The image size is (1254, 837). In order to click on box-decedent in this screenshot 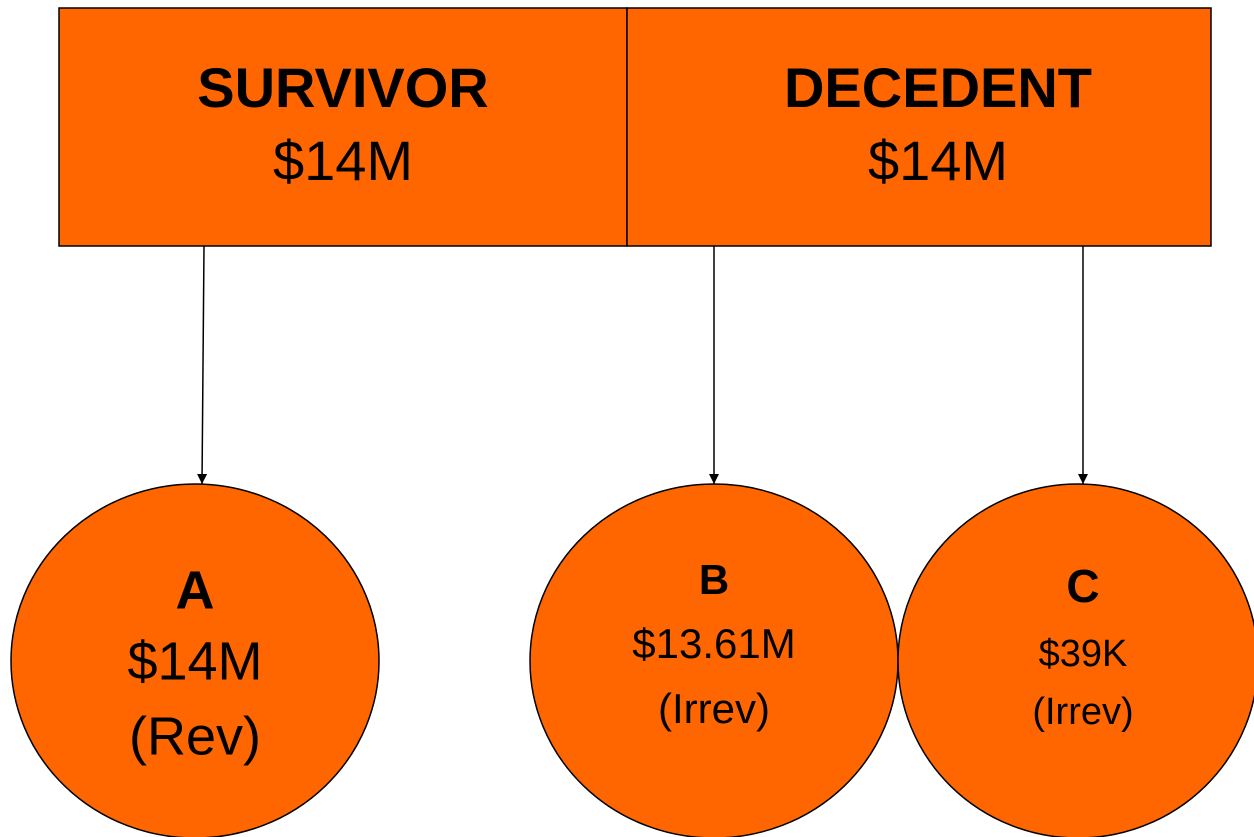, I will do `click(919, 127)`.